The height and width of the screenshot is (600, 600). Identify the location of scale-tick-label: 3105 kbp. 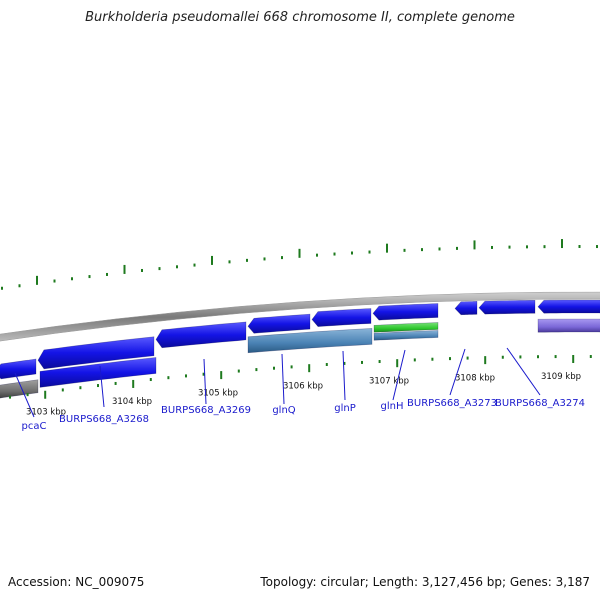
(218, 393).